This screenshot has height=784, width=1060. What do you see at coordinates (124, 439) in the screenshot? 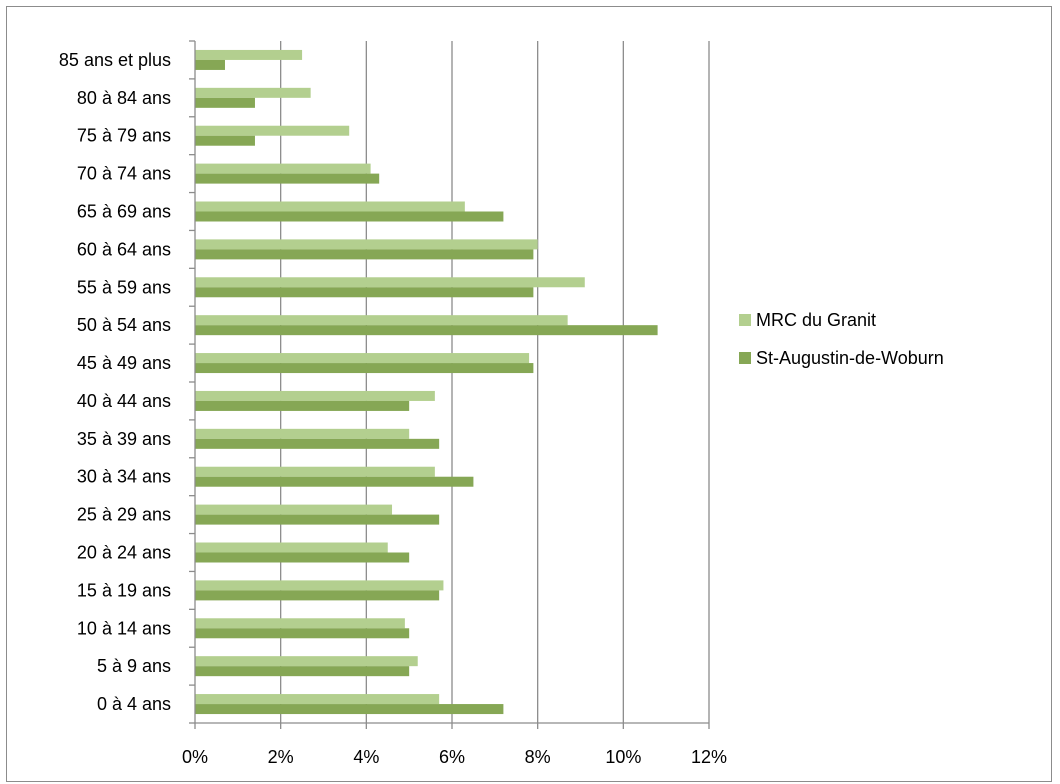
I see `y-tick-label: 35 à 39 ans` at bounding box center [124, 439].